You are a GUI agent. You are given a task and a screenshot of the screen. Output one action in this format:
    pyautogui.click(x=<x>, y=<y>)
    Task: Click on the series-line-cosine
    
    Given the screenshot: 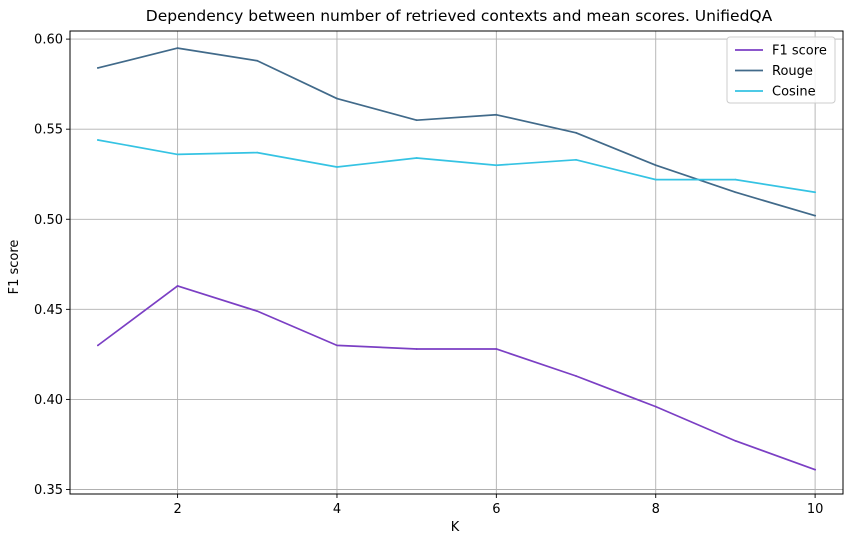 What is the action you would take?
    pyautogui.click(x=456, y=166)
    